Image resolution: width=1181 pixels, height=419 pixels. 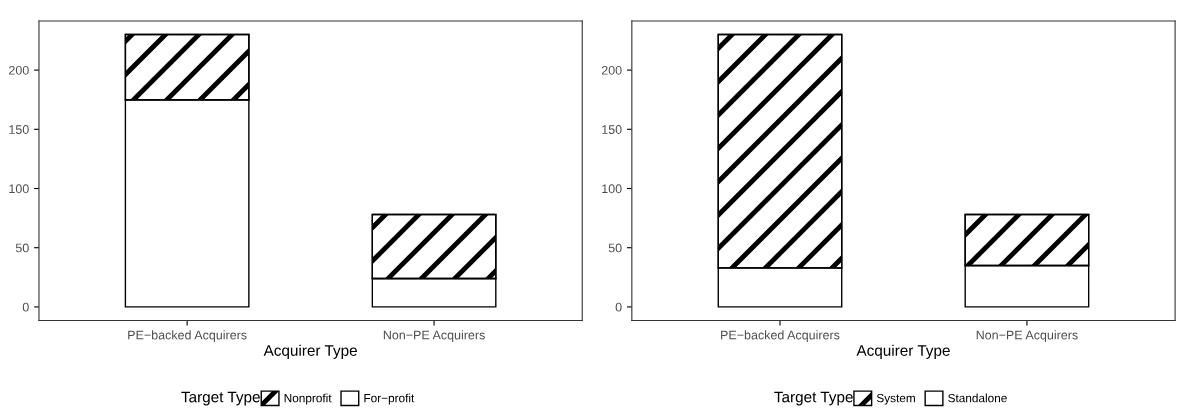 What do you see at coordinates (895, 399) in the screenshot?
I see `legend-label: System` at bounding box center [895, 399].